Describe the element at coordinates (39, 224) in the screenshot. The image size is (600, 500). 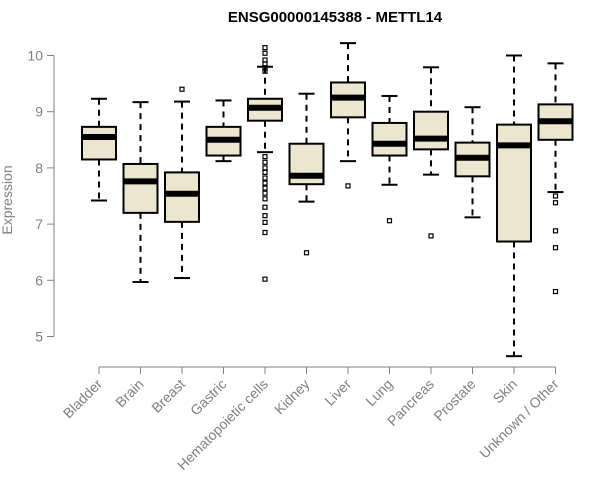
I see `y-tick-label: 7` at that location.